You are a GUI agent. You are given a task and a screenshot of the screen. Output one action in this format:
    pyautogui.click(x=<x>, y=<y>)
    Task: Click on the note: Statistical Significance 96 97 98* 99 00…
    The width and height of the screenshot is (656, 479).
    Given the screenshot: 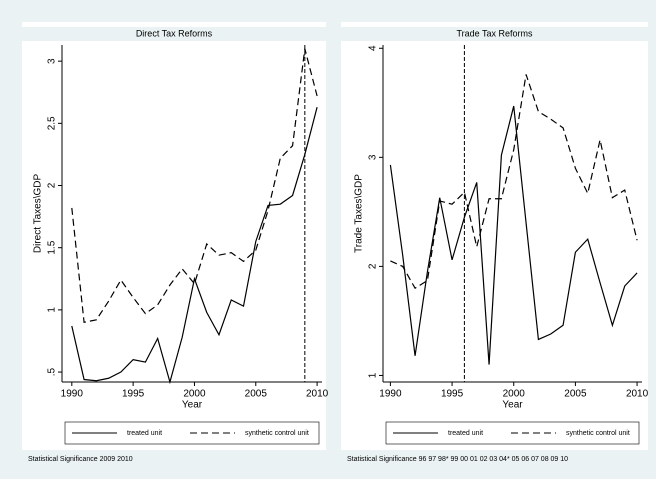 What is the action you would take?
    pyautogui.click(x=457, y=459)
    